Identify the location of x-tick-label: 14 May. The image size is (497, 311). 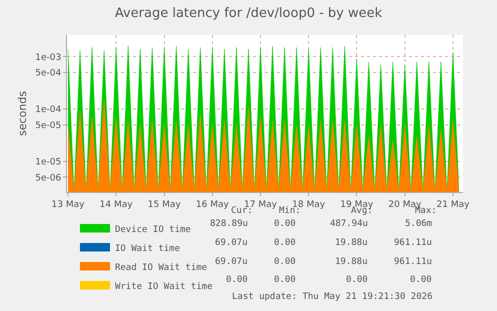
(117, 205).